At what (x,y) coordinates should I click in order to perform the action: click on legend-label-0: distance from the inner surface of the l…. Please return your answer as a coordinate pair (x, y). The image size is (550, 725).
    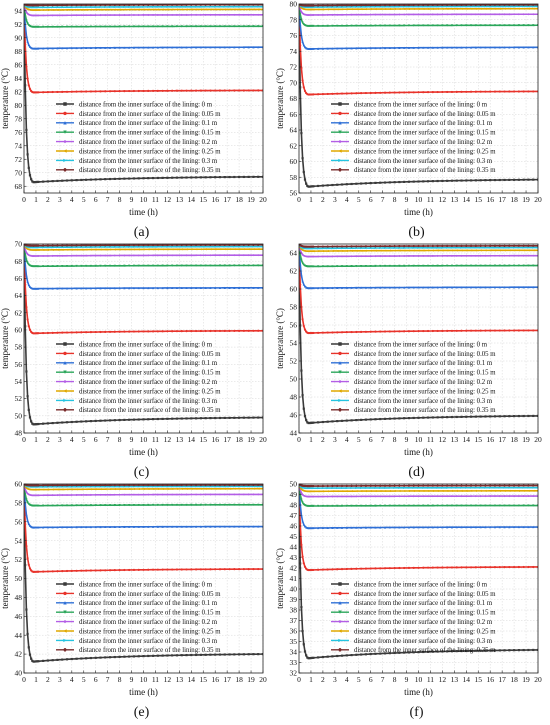
    Looking at the image, I should click on (146, 344).